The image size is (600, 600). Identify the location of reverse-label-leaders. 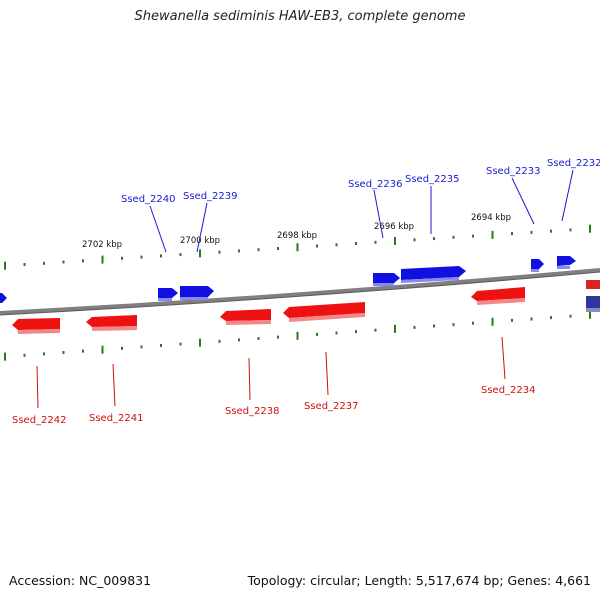
(271, 372).